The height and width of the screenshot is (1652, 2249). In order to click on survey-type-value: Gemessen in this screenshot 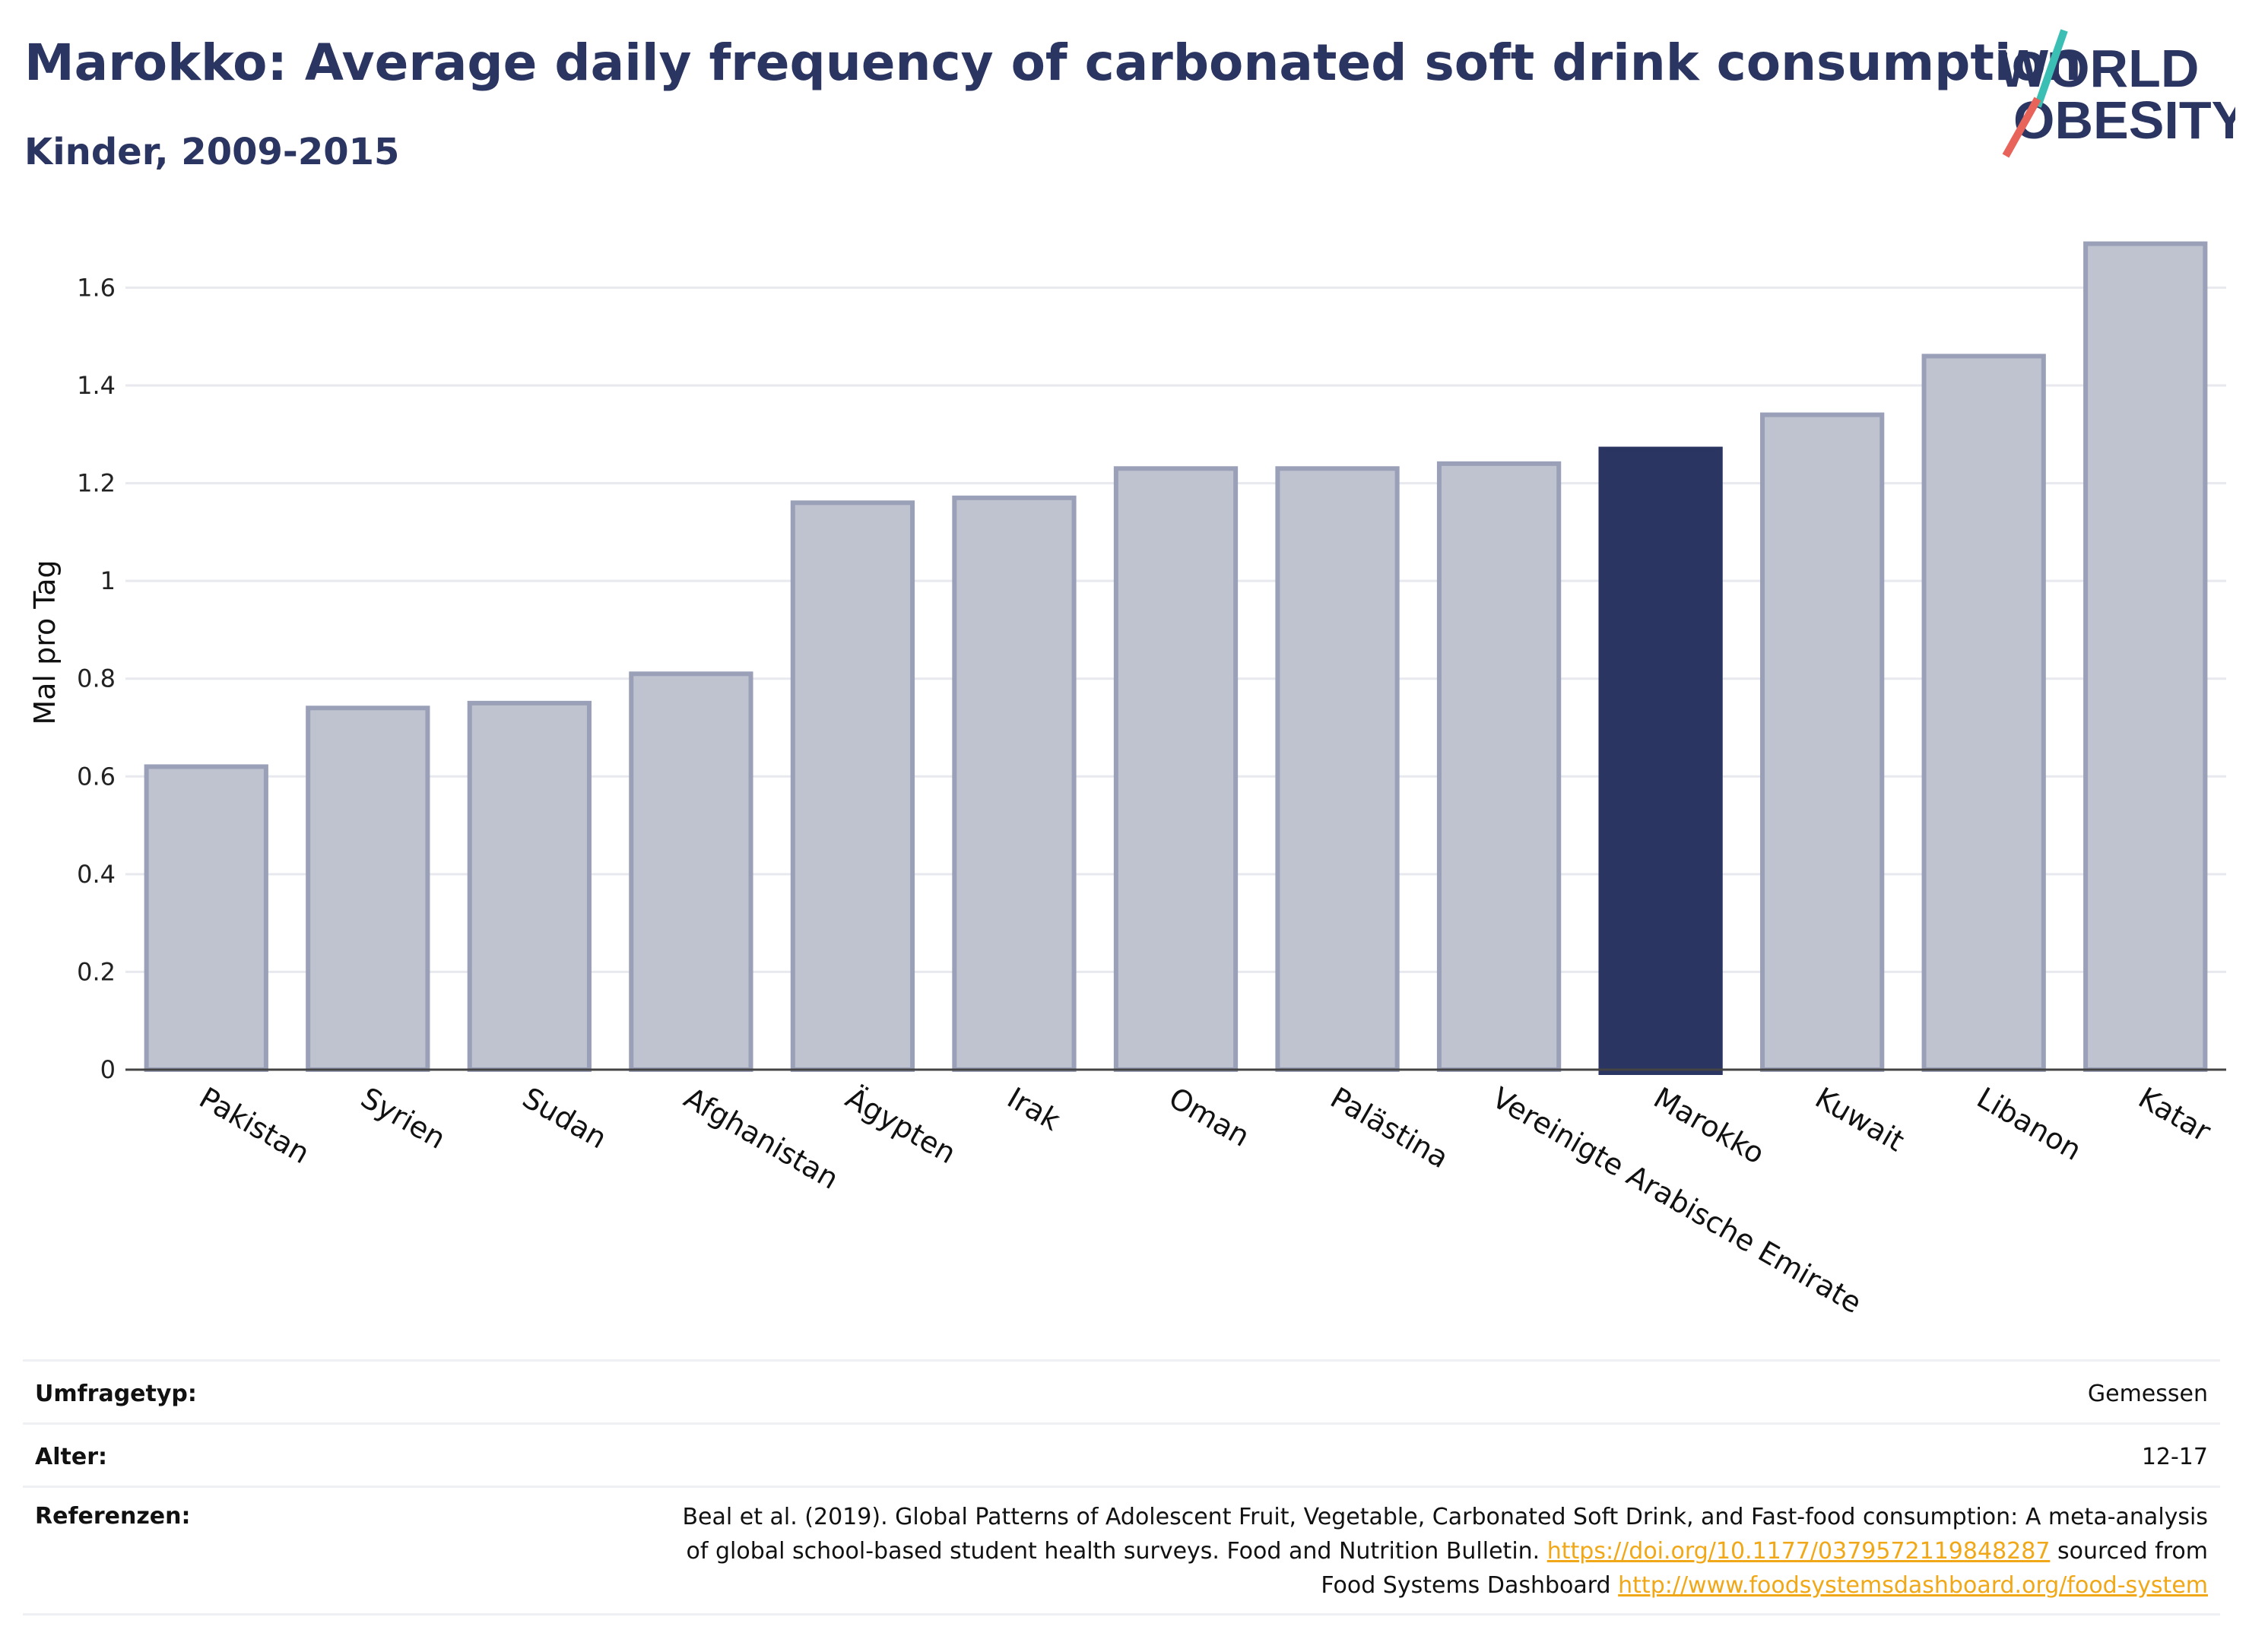, I will do `click(2147, 1394)`.